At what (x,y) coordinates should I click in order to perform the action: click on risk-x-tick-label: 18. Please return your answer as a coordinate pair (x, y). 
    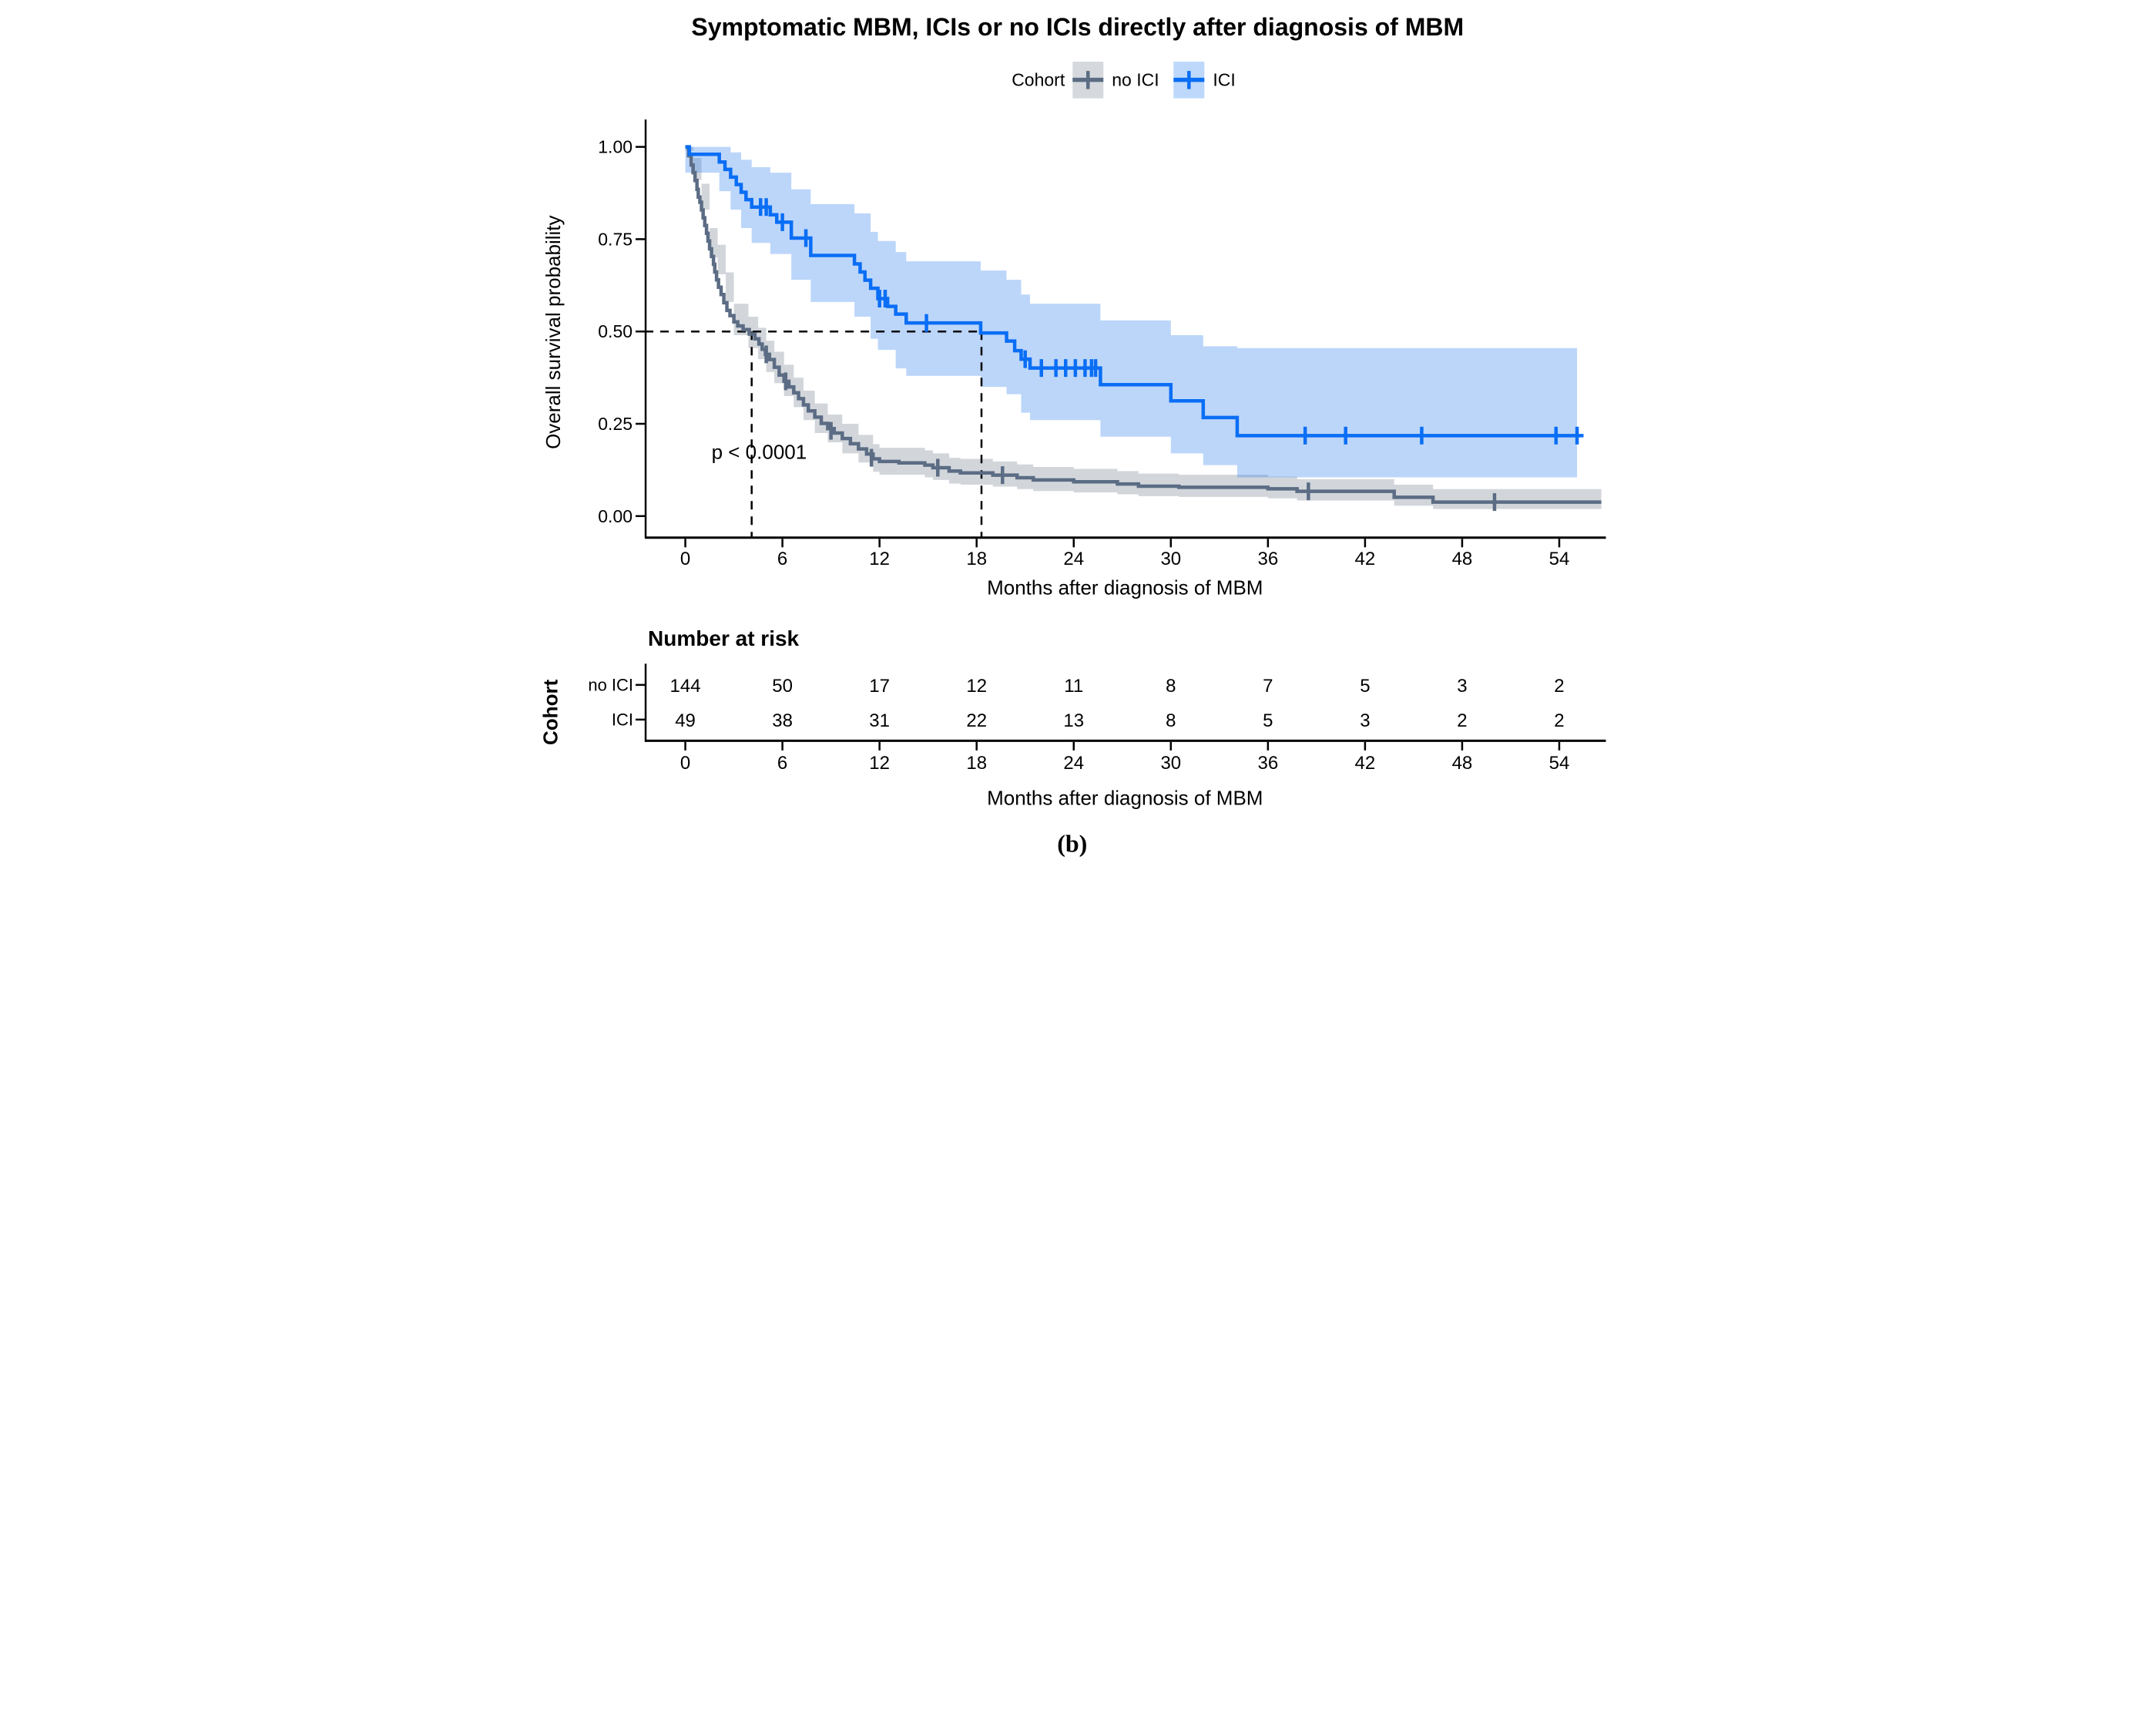
    Looking at the image, I should click on (976, 763).